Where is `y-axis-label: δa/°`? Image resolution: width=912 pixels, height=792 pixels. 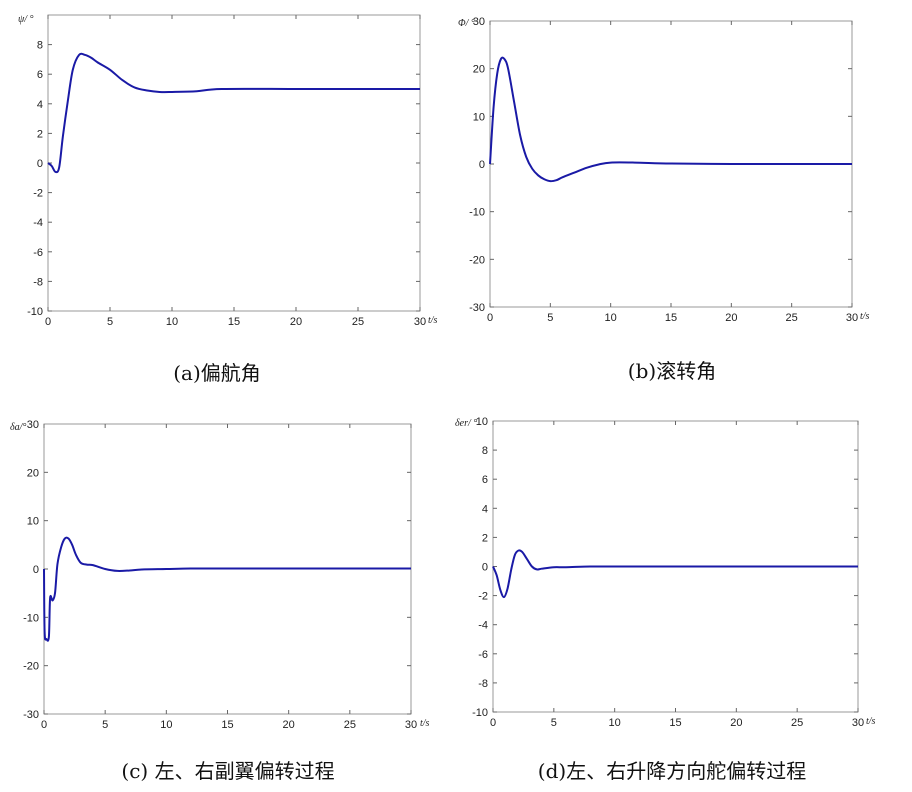 y-axis-label: δa/° is located at coordinates (18, 427).